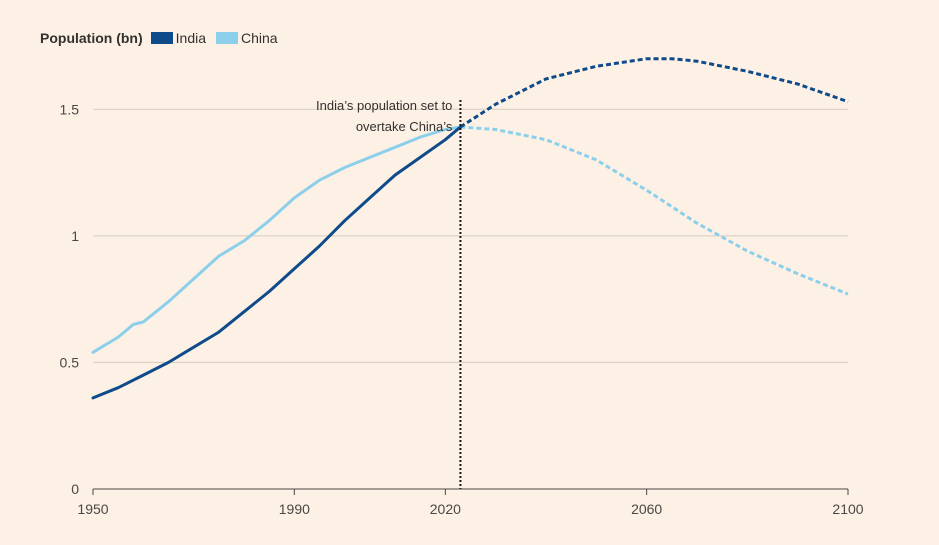 This screenshot has height=545, width=939. What do you see at coordinates (404, 126) in the screenshot?
I see `annotation-text-line: overtake China’s` at bounding box center [404, 126].